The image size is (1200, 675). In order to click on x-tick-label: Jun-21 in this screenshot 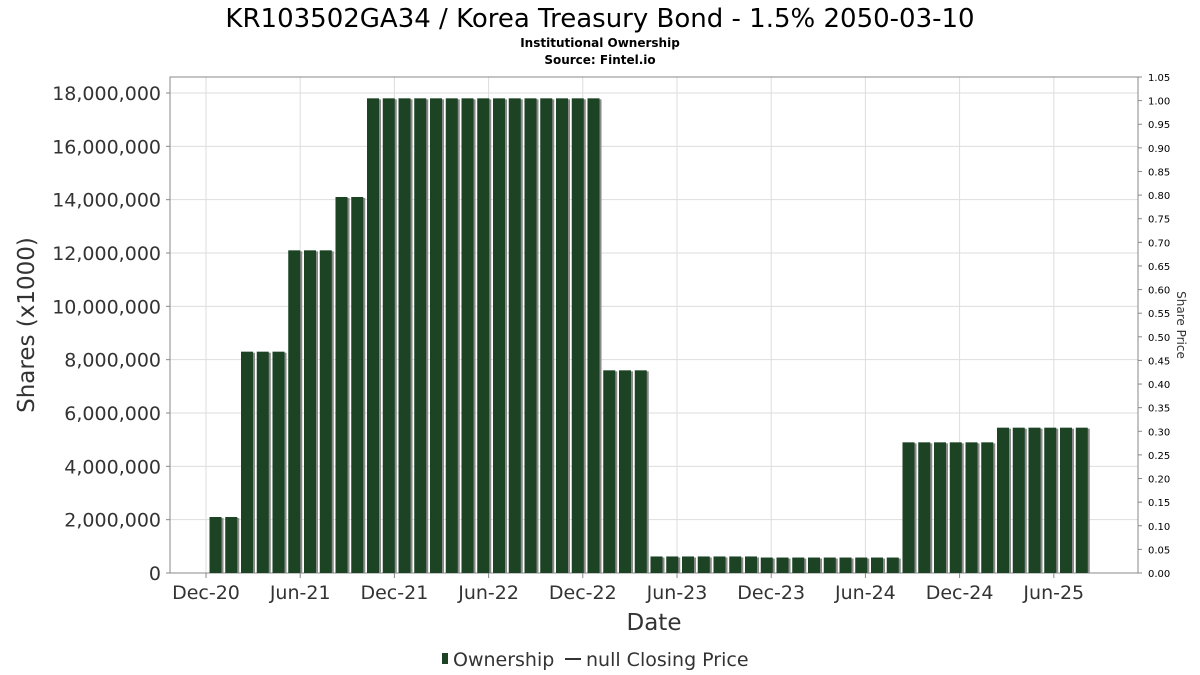, I will do `click(300, 593)`.